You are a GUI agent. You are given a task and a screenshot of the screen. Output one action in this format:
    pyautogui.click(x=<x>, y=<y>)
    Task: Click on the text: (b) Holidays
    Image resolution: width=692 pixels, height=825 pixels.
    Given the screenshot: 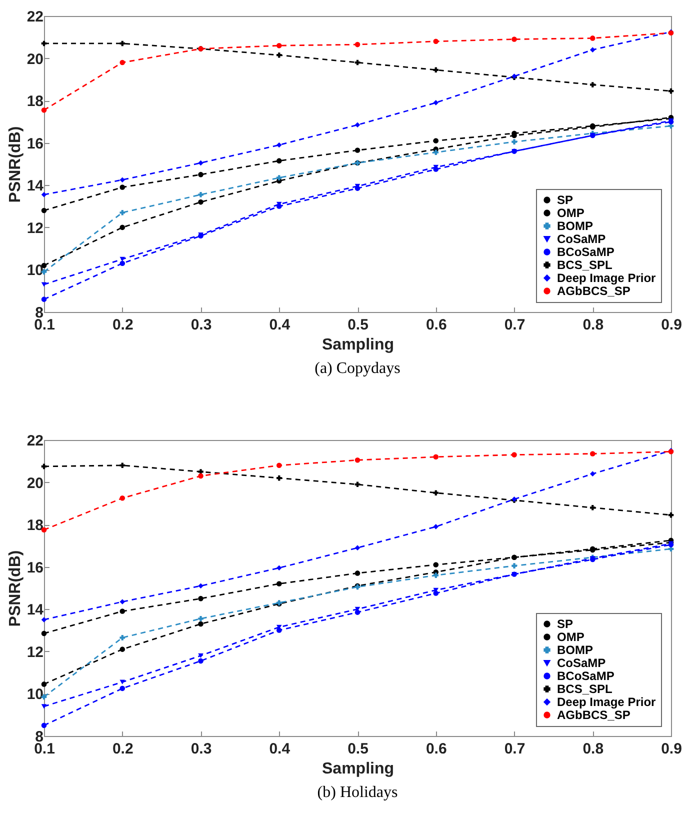 What is the action you would take?
    pyautogui.click(x=357, y=792)
    